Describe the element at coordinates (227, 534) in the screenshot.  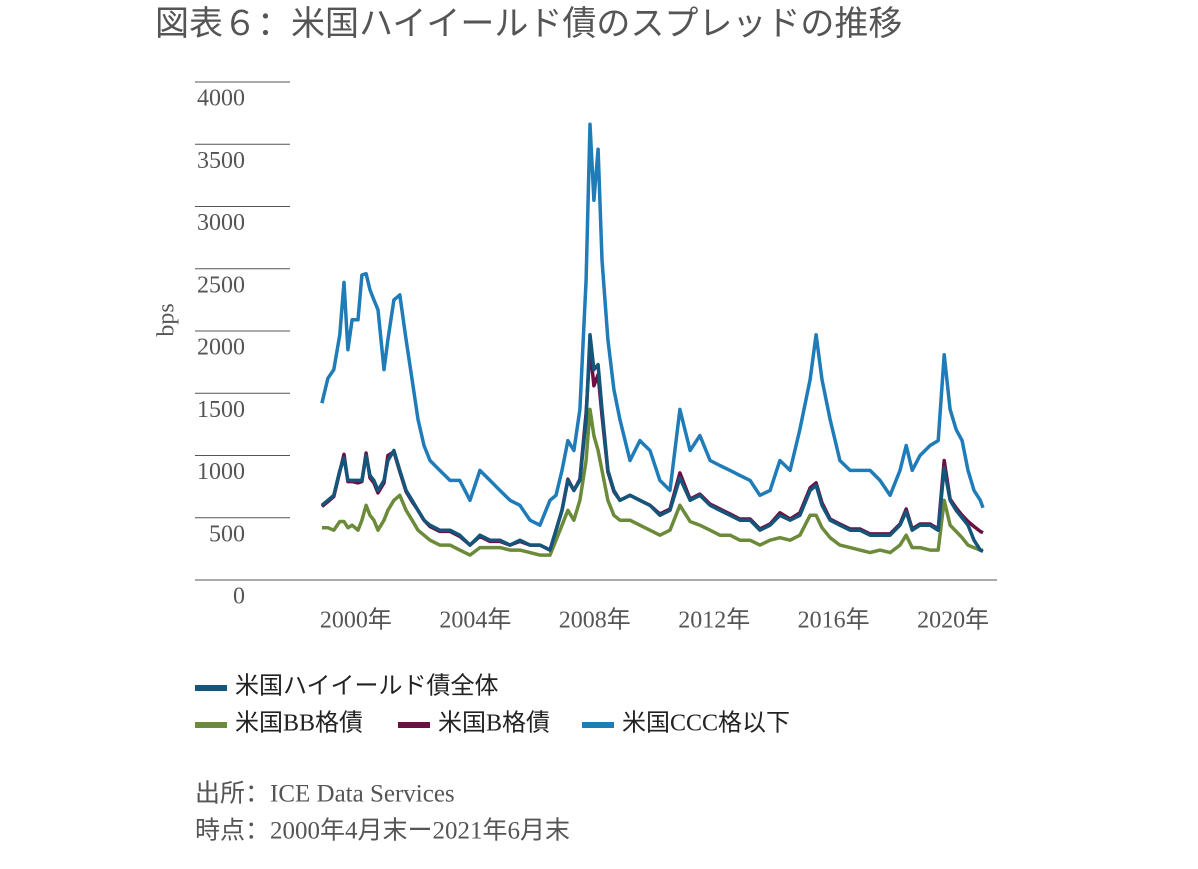
I see `y-tick-label: 500` at that location.